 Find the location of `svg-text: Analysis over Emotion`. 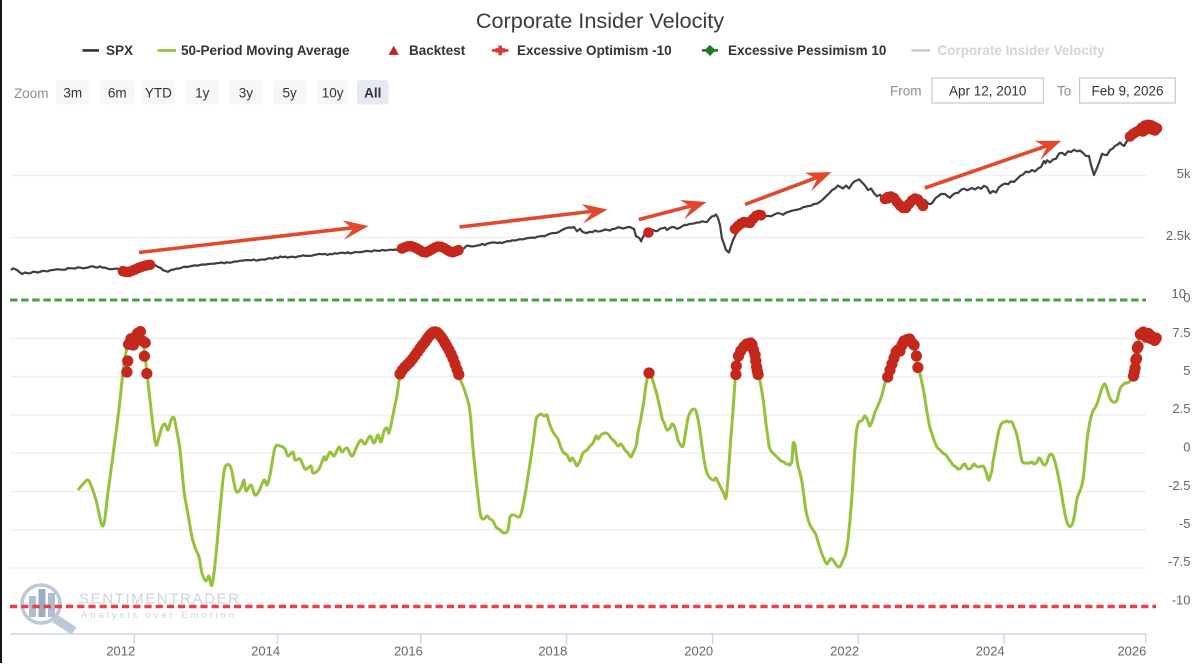

svg-text: Analysis over Emotion is located at coordinates (159, 615).